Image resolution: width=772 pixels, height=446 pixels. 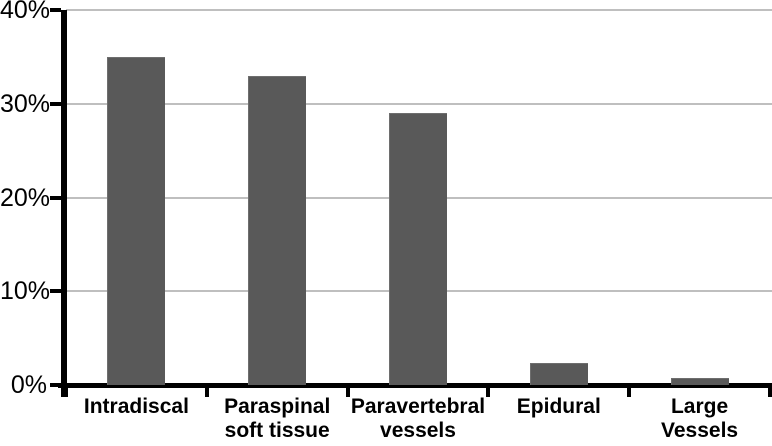 I want to click on x-category-label-line: soft tissue, so click(x=277, y=430).